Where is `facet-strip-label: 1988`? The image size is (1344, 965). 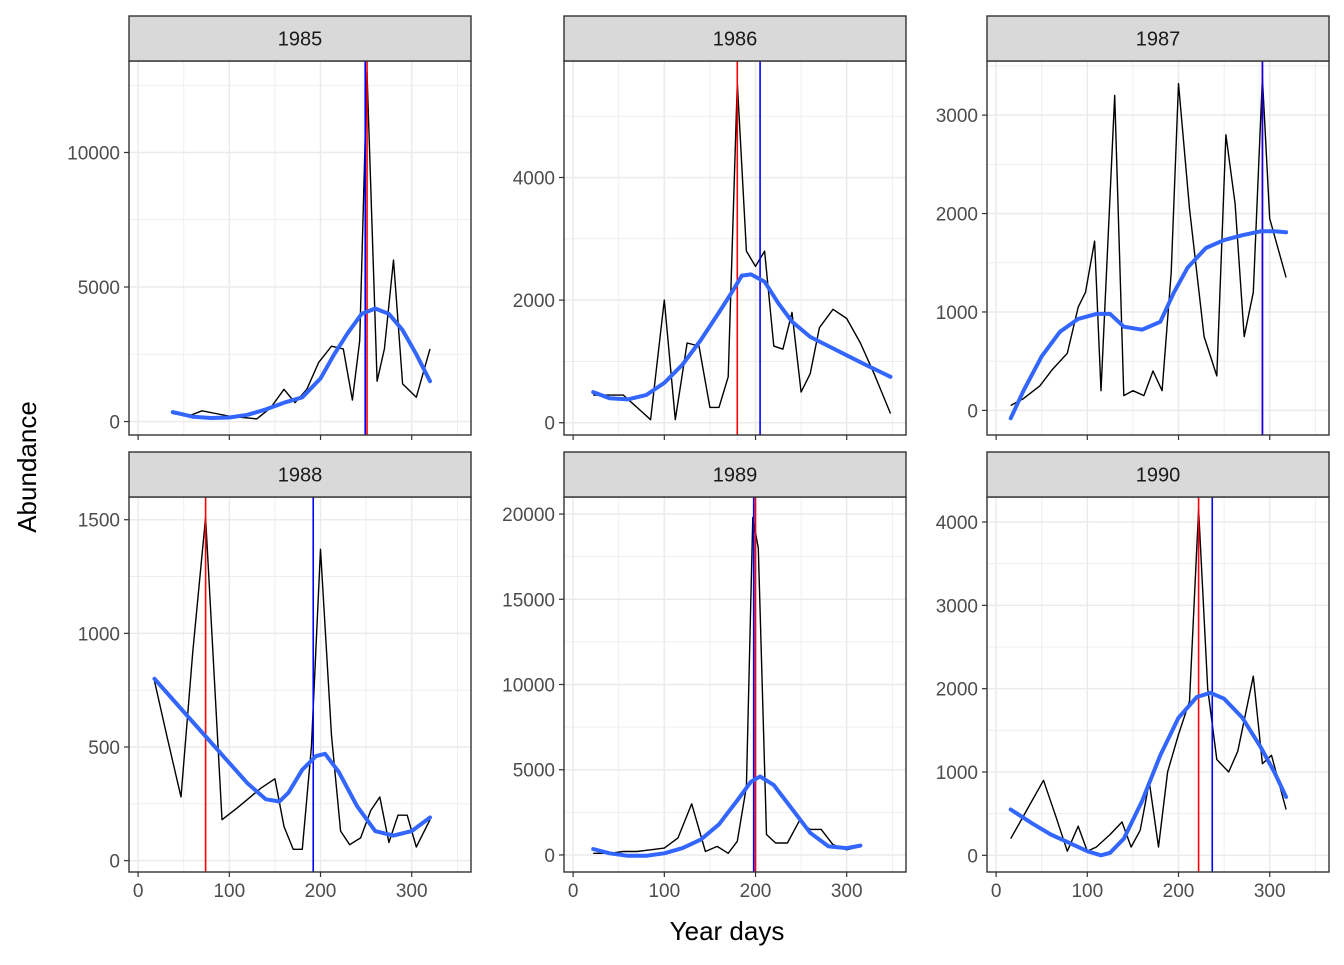 facet-strip-label: 1988 is located at coordinates (300, 476).